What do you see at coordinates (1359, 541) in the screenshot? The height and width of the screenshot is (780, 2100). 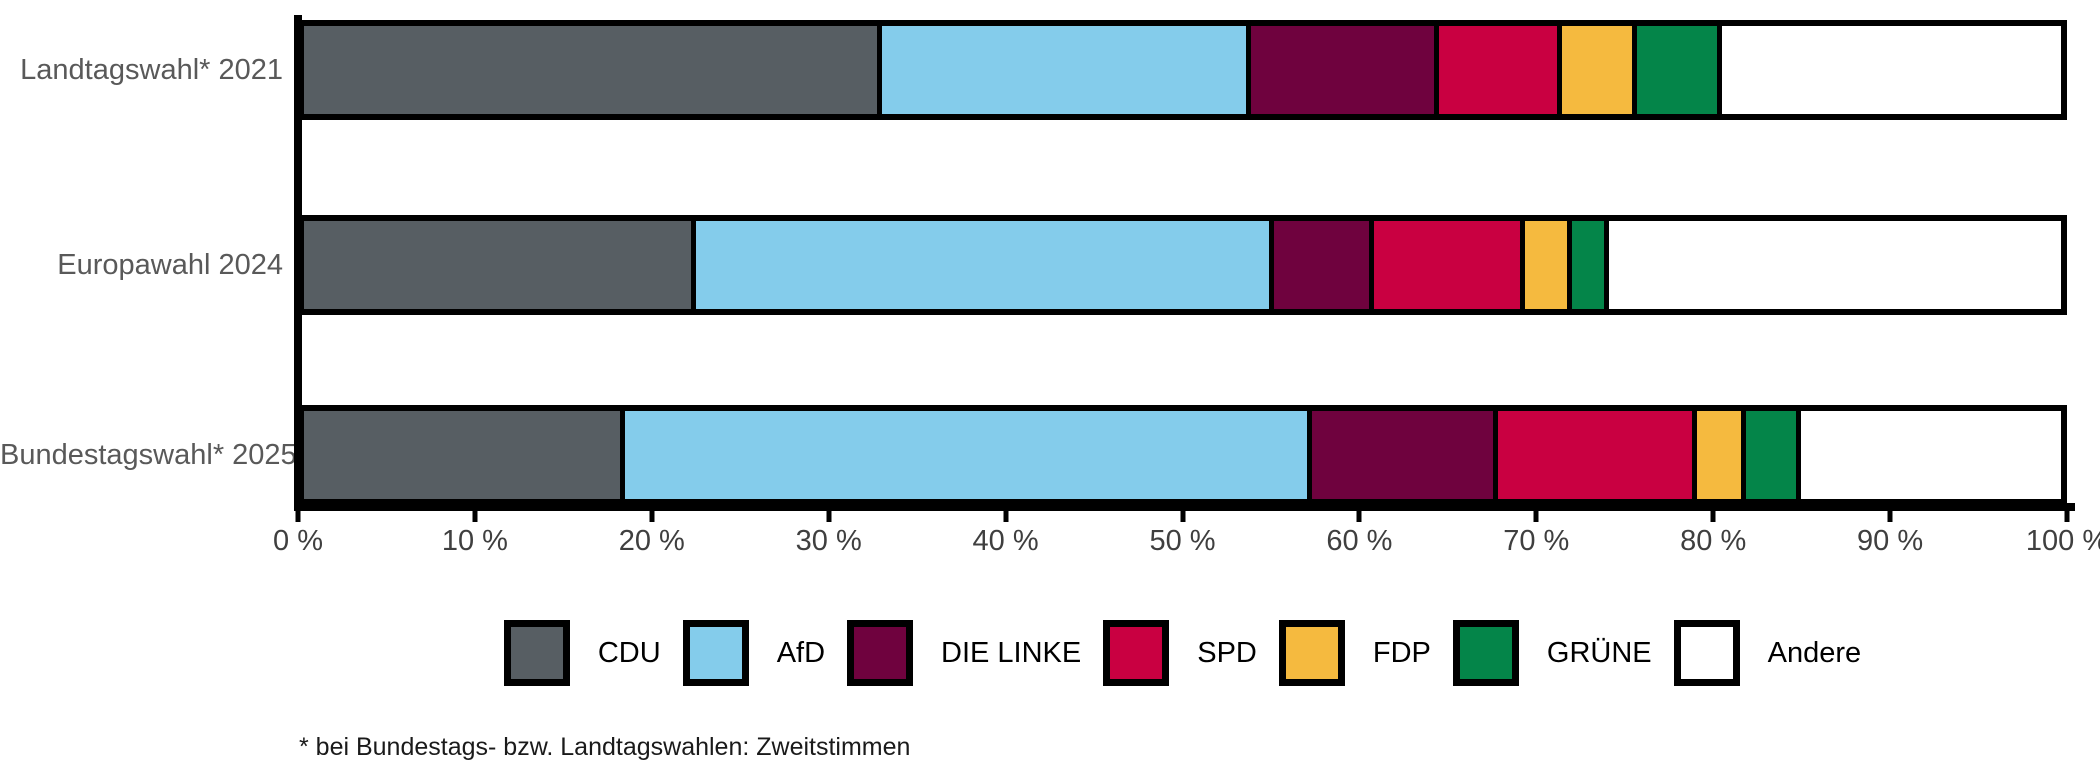 I see `x-tick-label: 60 %` at bounding box center [1359, 541].